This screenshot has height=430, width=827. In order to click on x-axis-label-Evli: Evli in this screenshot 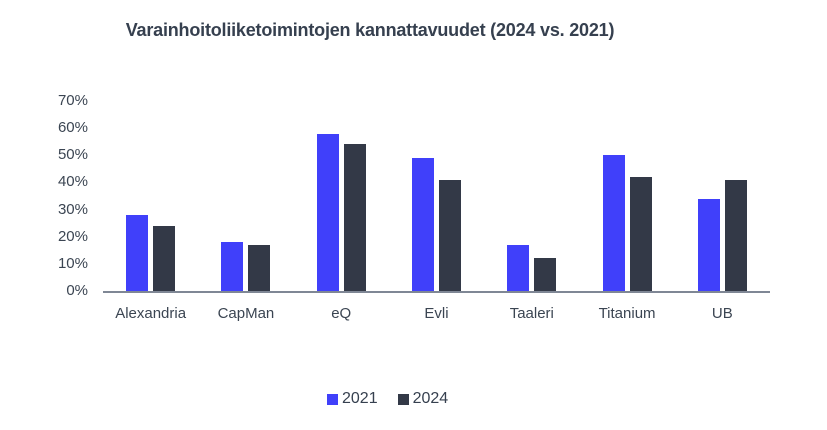, I will do `click(436, 313)`.